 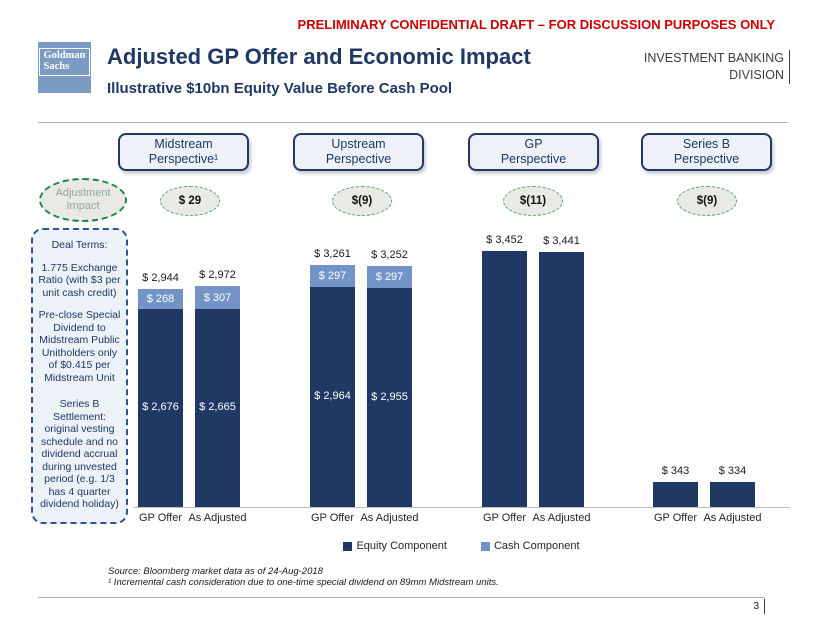 I want to click on bar-total-label: $ 3,261, so click(x=332, y=254).